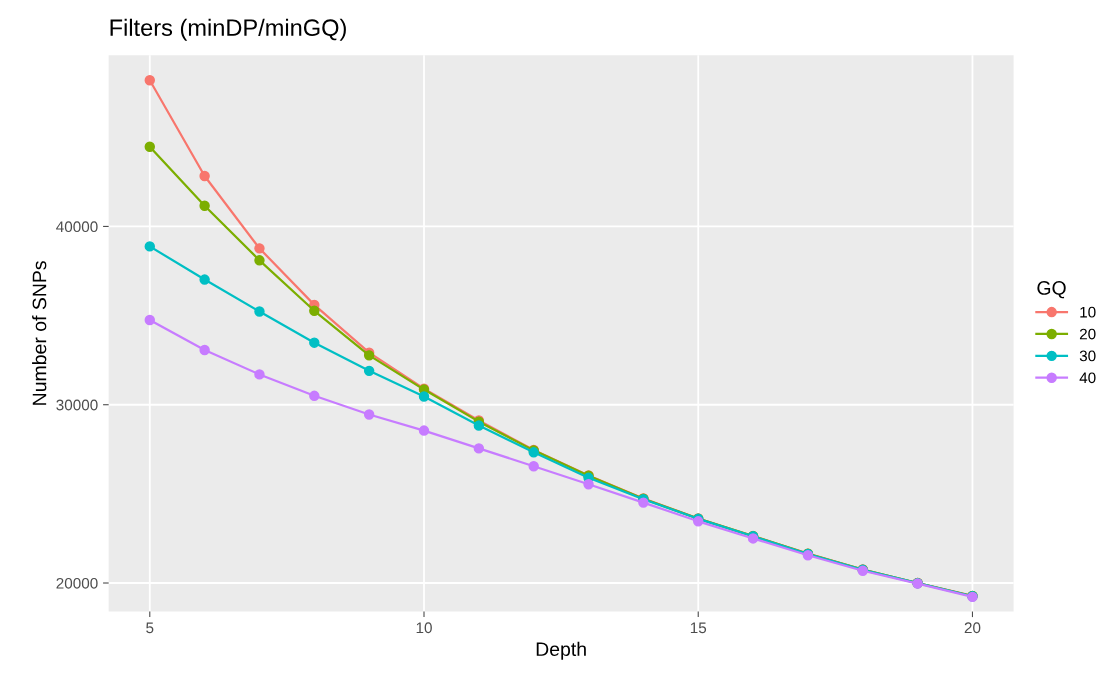 The height and width of the screenshot is (691, 1120). What do you see at coordinates (1087, 334) in the screenshot?
I see `legend-label: 20` at bounding box center [1087, 334].